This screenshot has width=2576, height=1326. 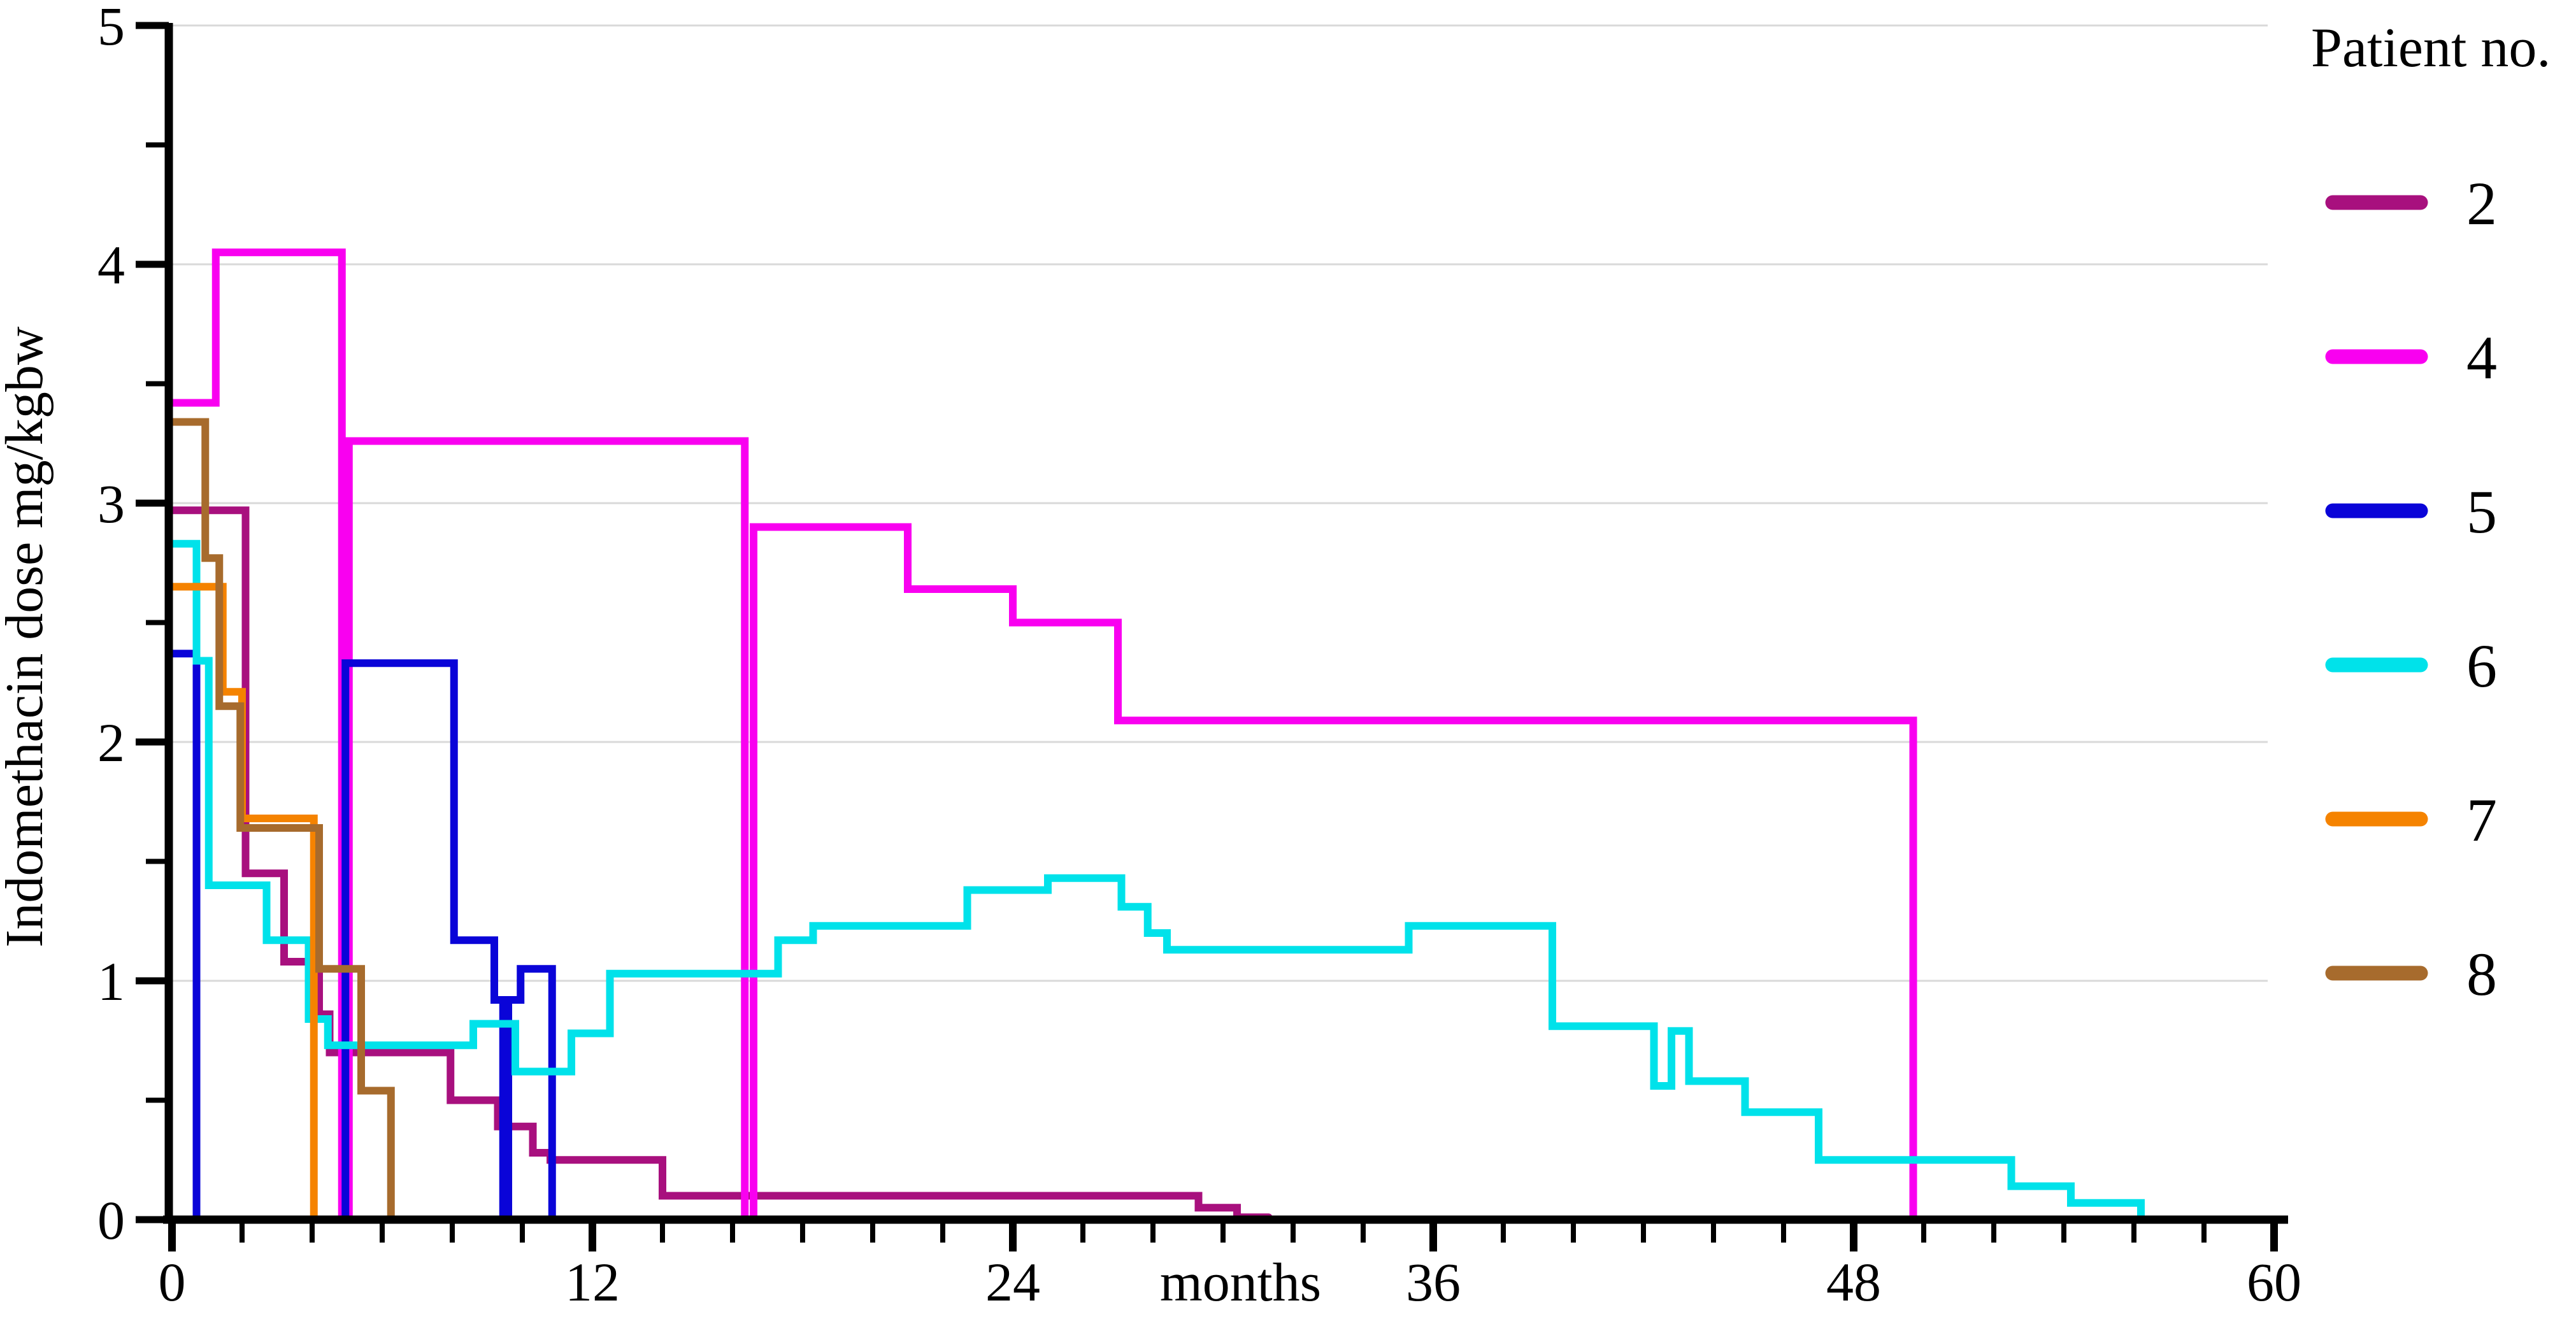 I want to click on x-tick-label-0: 0, so click(x=173, y=1282).